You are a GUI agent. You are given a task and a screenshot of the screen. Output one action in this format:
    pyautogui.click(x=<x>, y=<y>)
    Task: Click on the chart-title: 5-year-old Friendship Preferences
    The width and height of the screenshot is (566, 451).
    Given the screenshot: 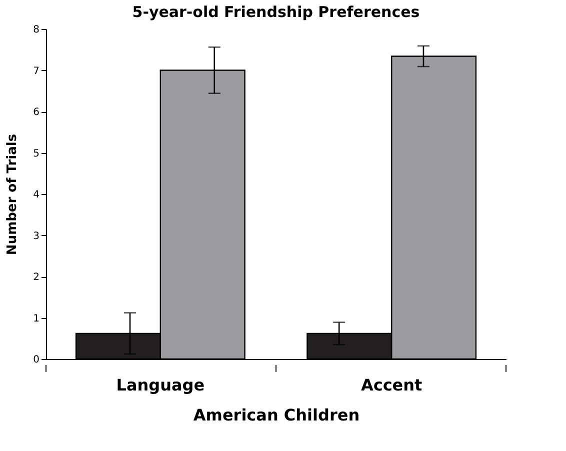 What is the action you would take?
    pyautogui.click(x=276, y=12)
    